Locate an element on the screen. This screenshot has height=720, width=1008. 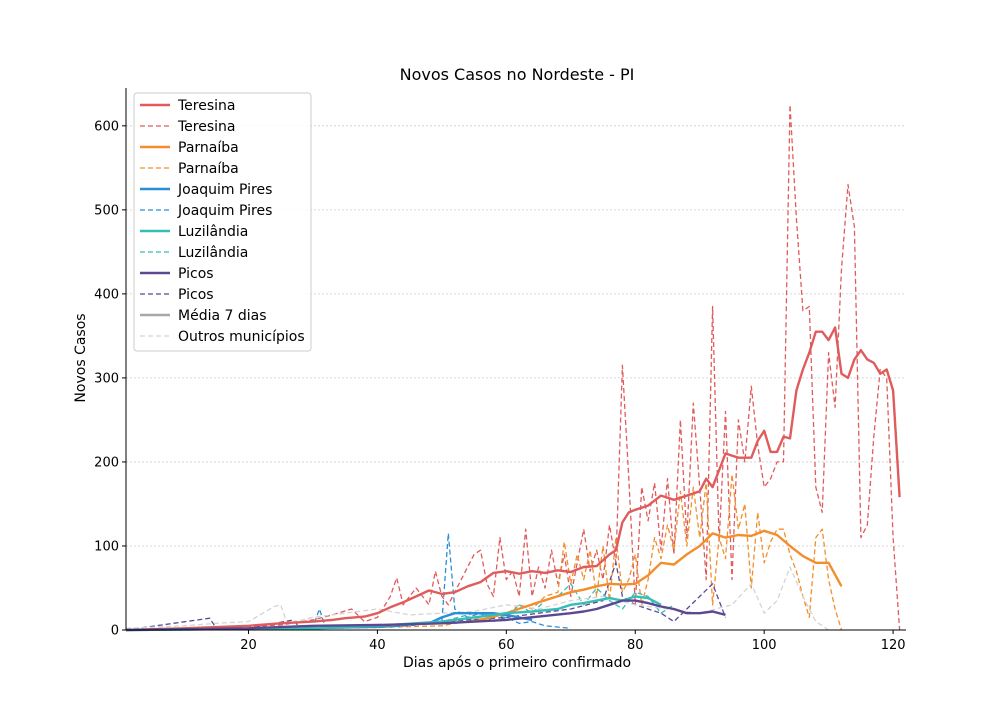
y-axis-label: Novos Casos is located at coordinates (81, 357).